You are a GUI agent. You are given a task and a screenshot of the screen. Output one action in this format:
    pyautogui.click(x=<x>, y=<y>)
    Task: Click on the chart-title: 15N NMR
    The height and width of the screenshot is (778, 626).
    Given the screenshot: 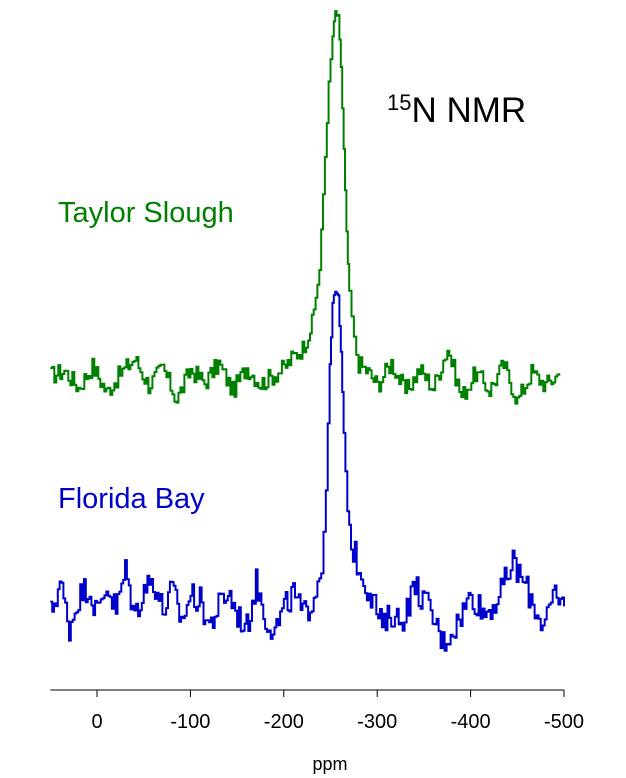 What is the action you would take?
    pyautogui.click(x=456, y=110)
    